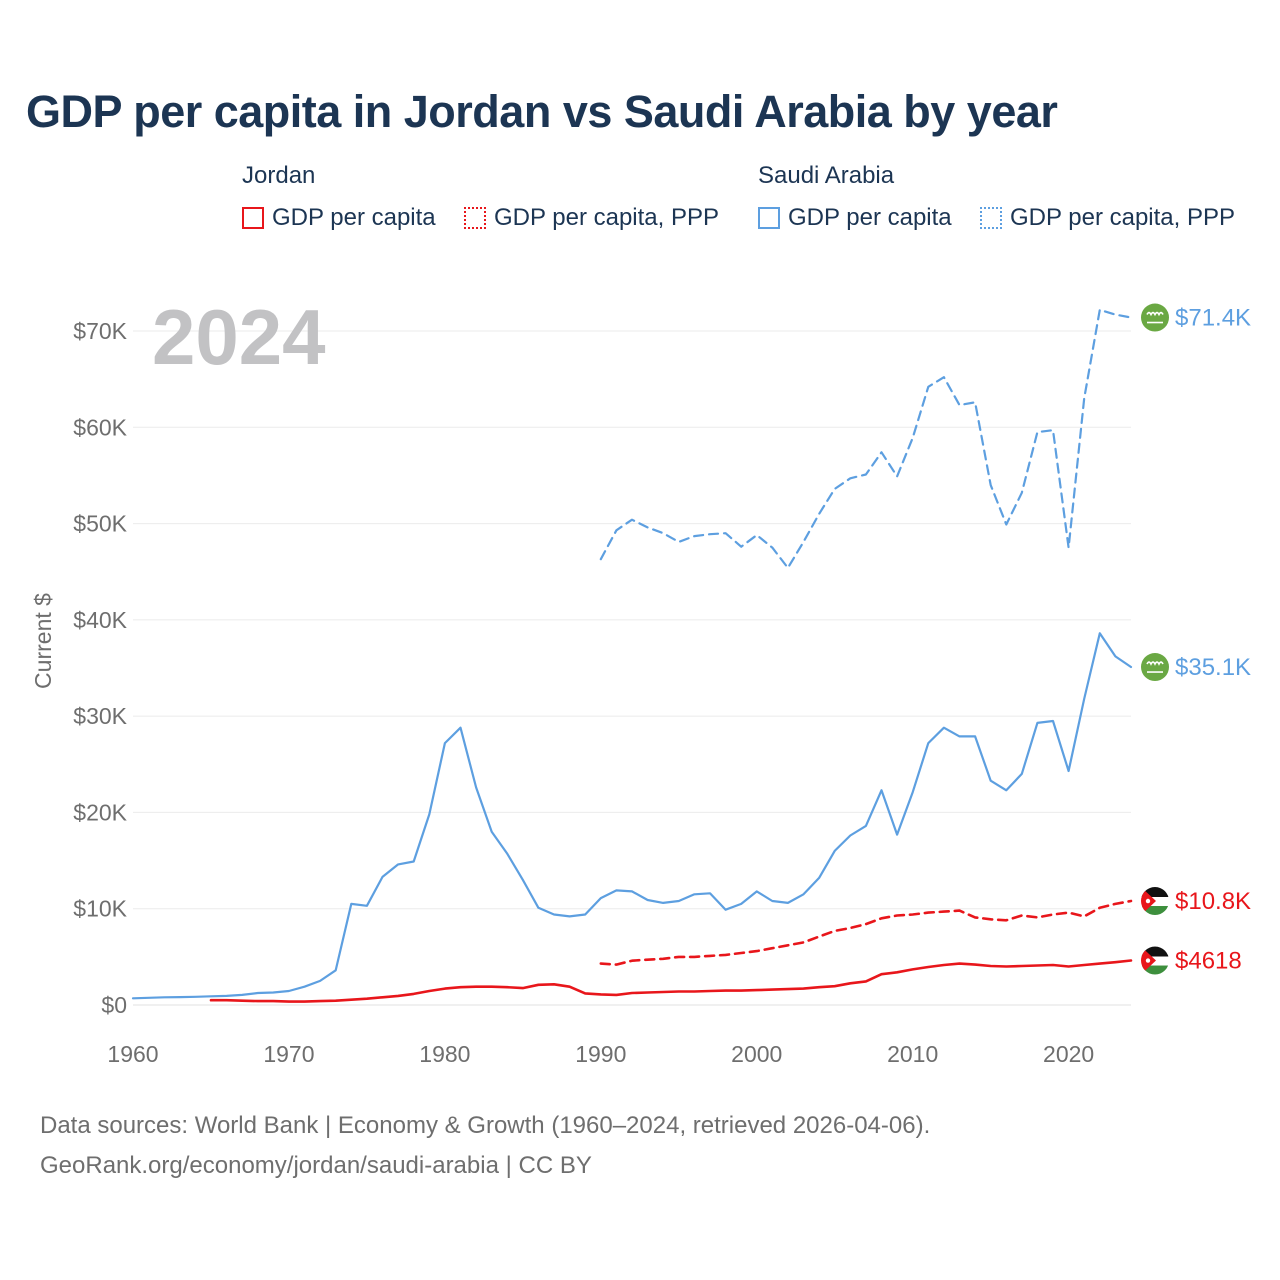  What do you see at coordinates (1068, 1054) in the screenshot?
I see `x-tick-label: 2020` at bounding box center [1068, 1054].